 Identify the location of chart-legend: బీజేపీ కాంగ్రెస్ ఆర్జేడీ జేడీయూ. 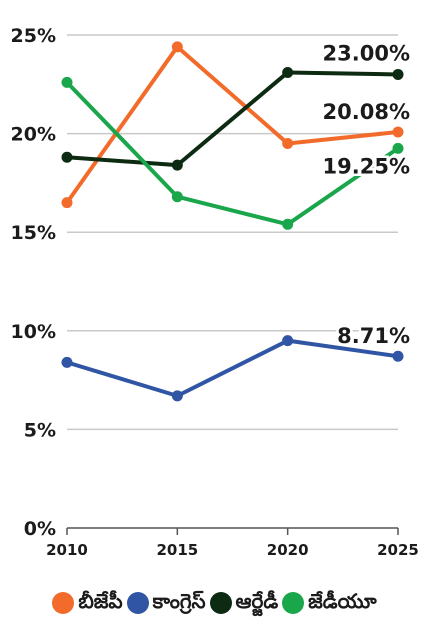
(214, 603).